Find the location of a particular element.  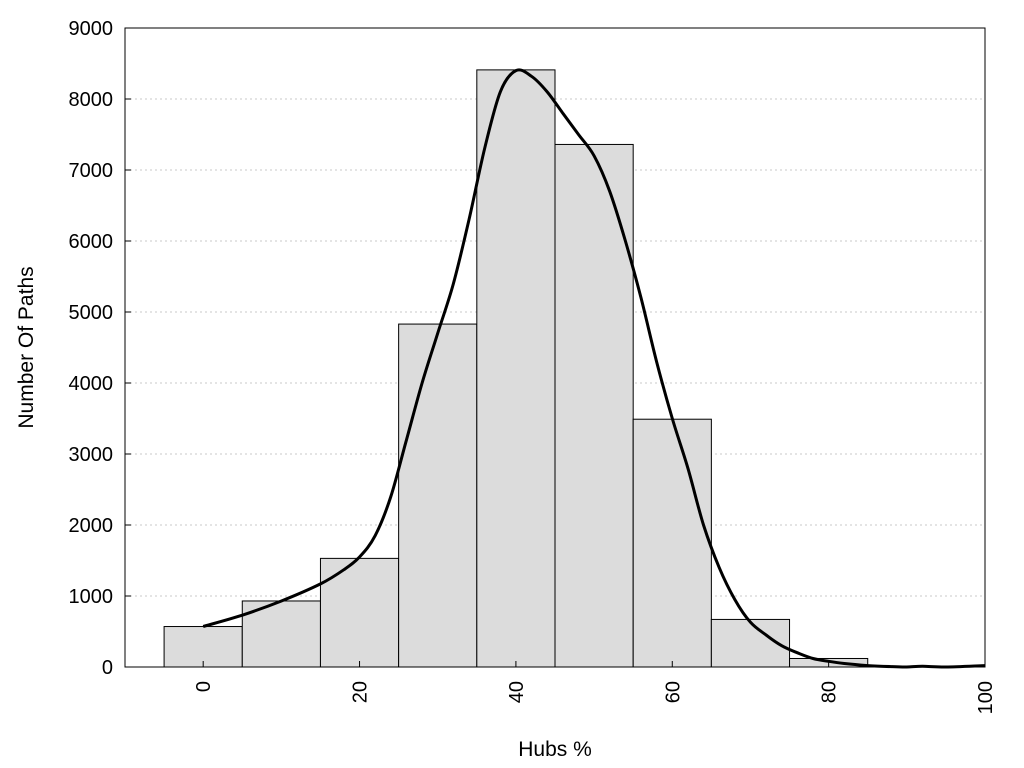

y-axis-ticks: 0 1000 2000 3000 4000 5000 6000 7000 8000 9000 is located at coordinates (100, 348).